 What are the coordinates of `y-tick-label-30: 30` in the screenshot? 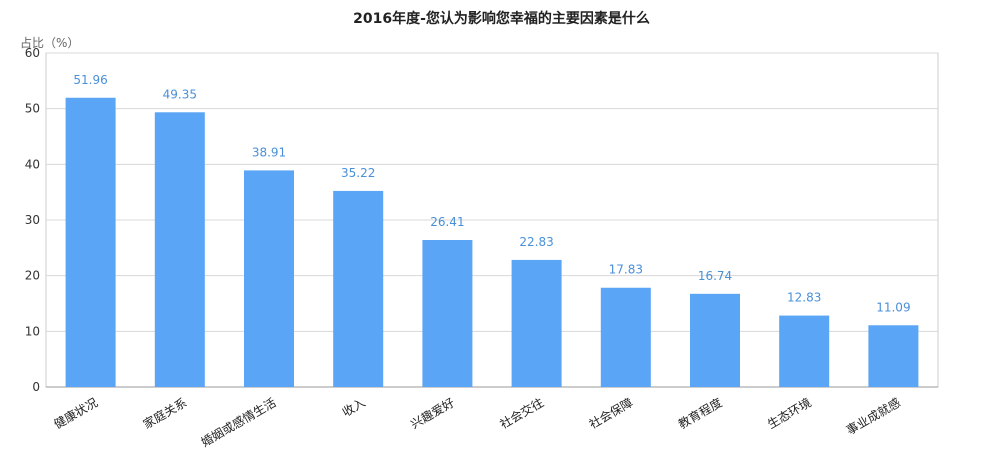 It's located at (32, 220).